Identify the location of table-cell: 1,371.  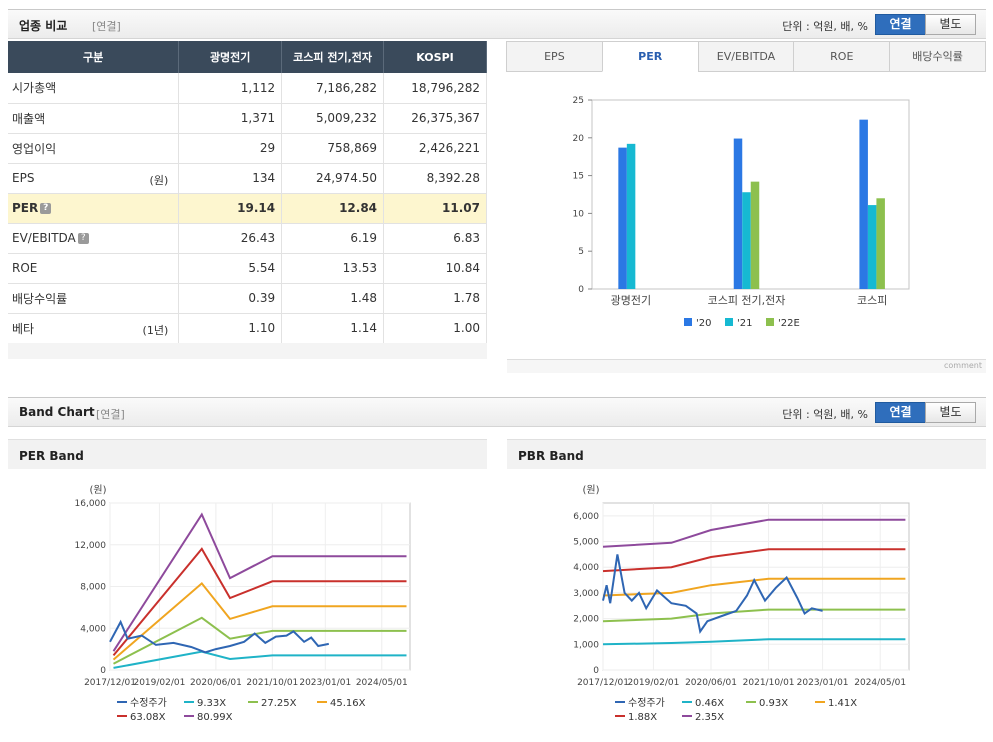
(230, 118).